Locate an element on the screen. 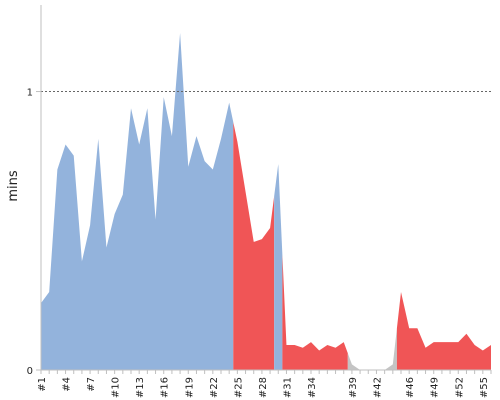 The image size is (500, 400). x-tick-label: #13 is located at coordinates (140, 387).